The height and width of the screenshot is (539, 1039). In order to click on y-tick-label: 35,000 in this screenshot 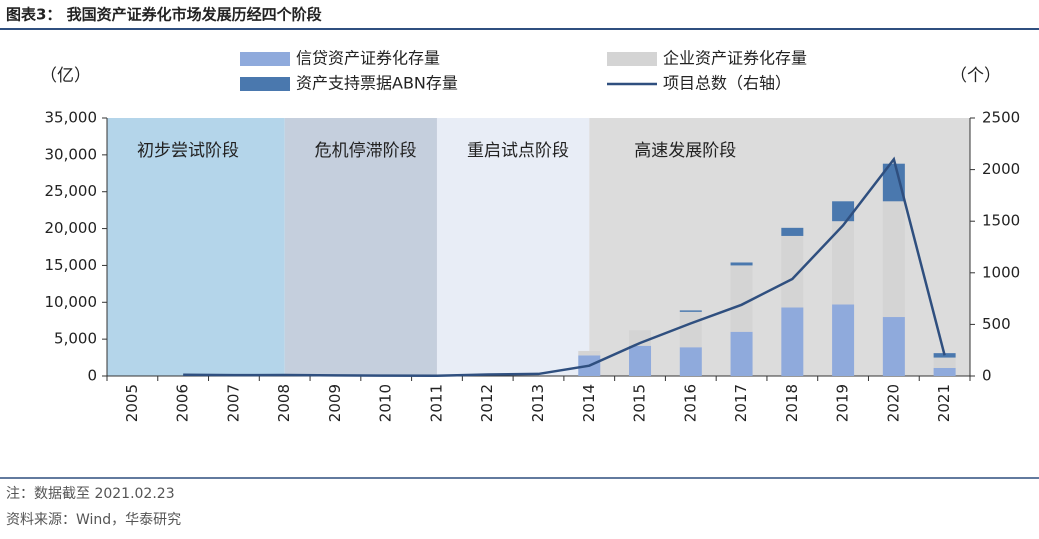, I will do `click(71, 118)`.